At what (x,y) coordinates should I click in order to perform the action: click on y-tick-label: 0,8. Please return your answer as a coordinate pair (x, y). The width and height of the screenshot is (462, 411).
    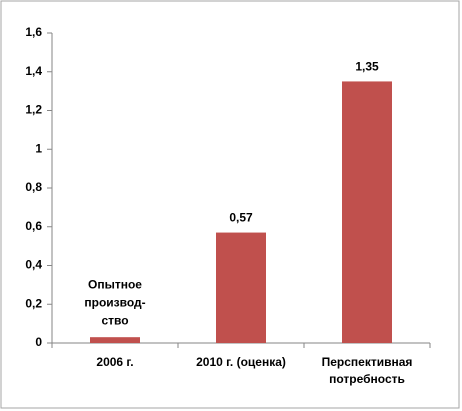
    Looking at the image, I should click on (33, 187).